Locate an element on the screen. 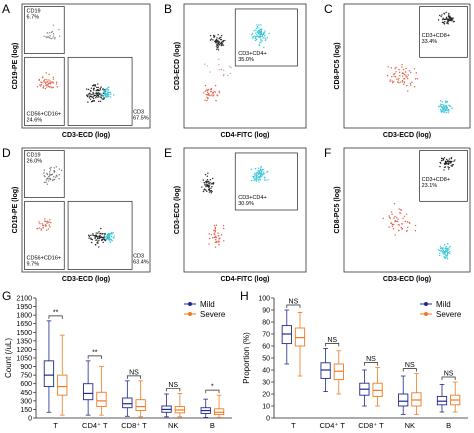 Image resolution: width=474 pixels, height=433 pixels. y-tick-label: 60 is located at coordinates (266, 347).